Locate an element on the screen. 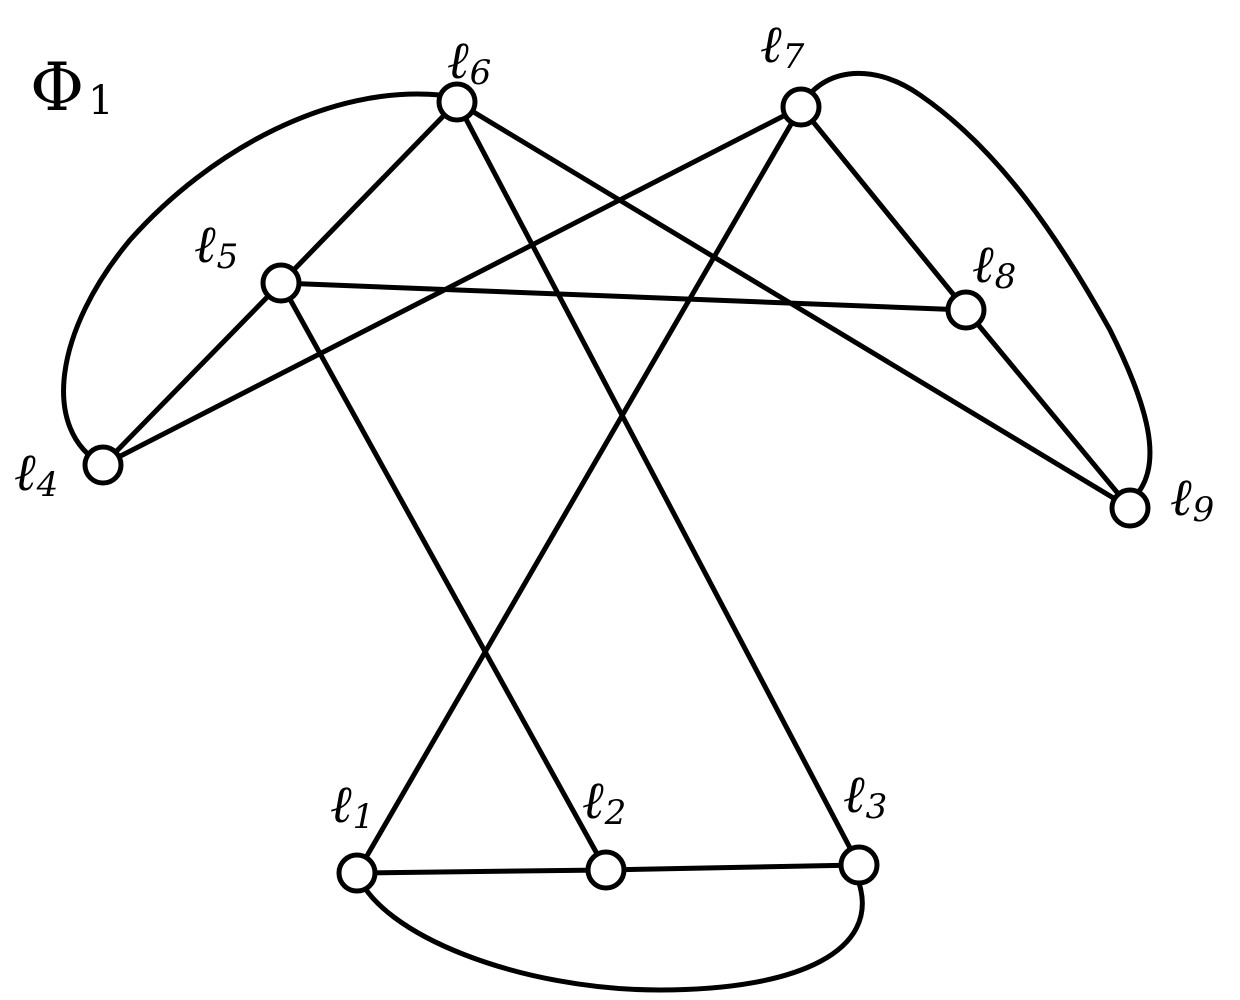 This screenshot has height=1000, width=1240. node-label-l3: ℓ3 is located at coordinates (865, 796).